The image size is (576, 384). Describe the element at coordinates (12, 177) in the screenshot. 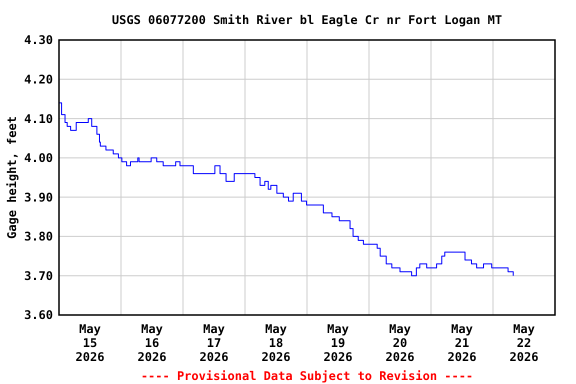

I see `y-axis-title: Gage height, feet` at that location.